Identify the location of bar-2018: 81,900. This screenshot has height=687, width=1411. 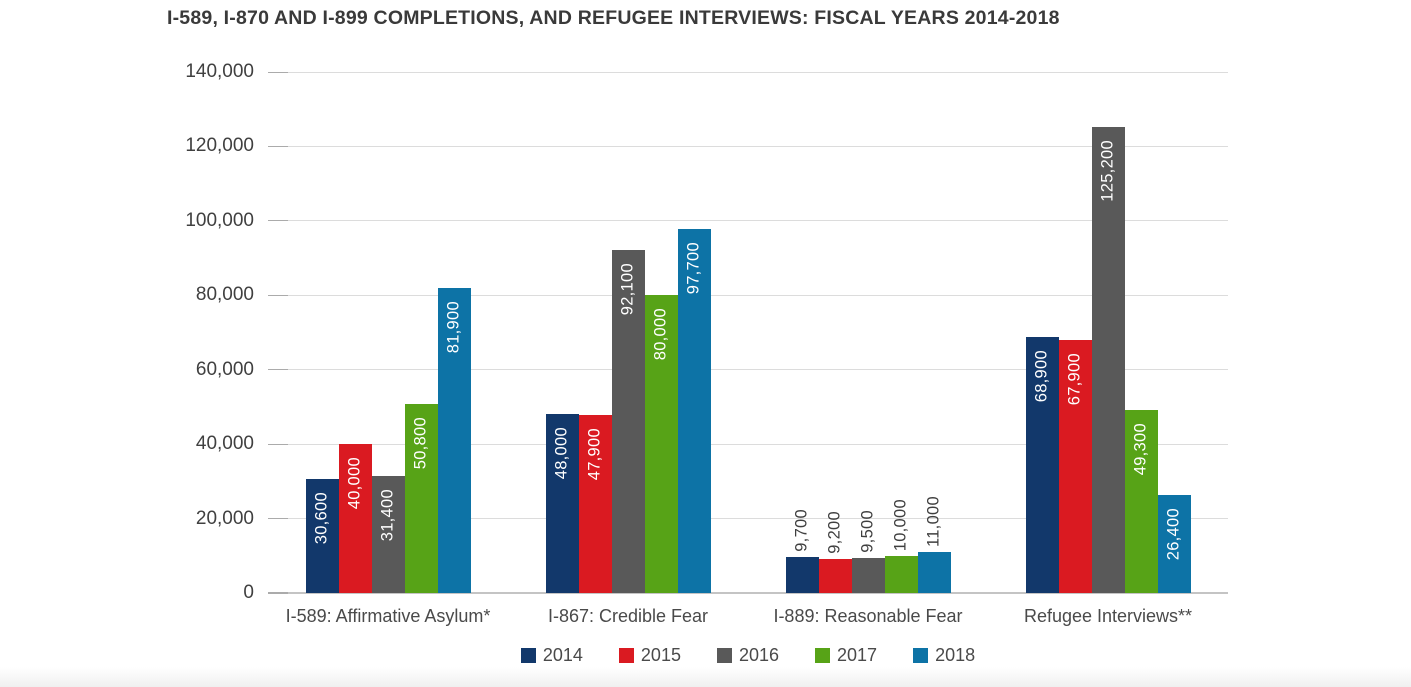
(454, 440).